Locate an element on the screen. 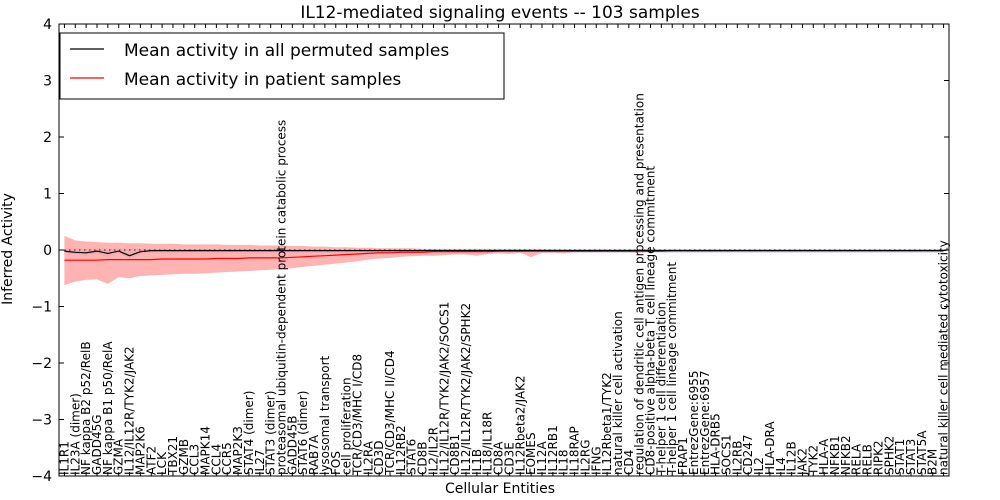 This screenshot has width=1000, height=500. x-category-label: NFKB2 is located at coordinates (846, 455).